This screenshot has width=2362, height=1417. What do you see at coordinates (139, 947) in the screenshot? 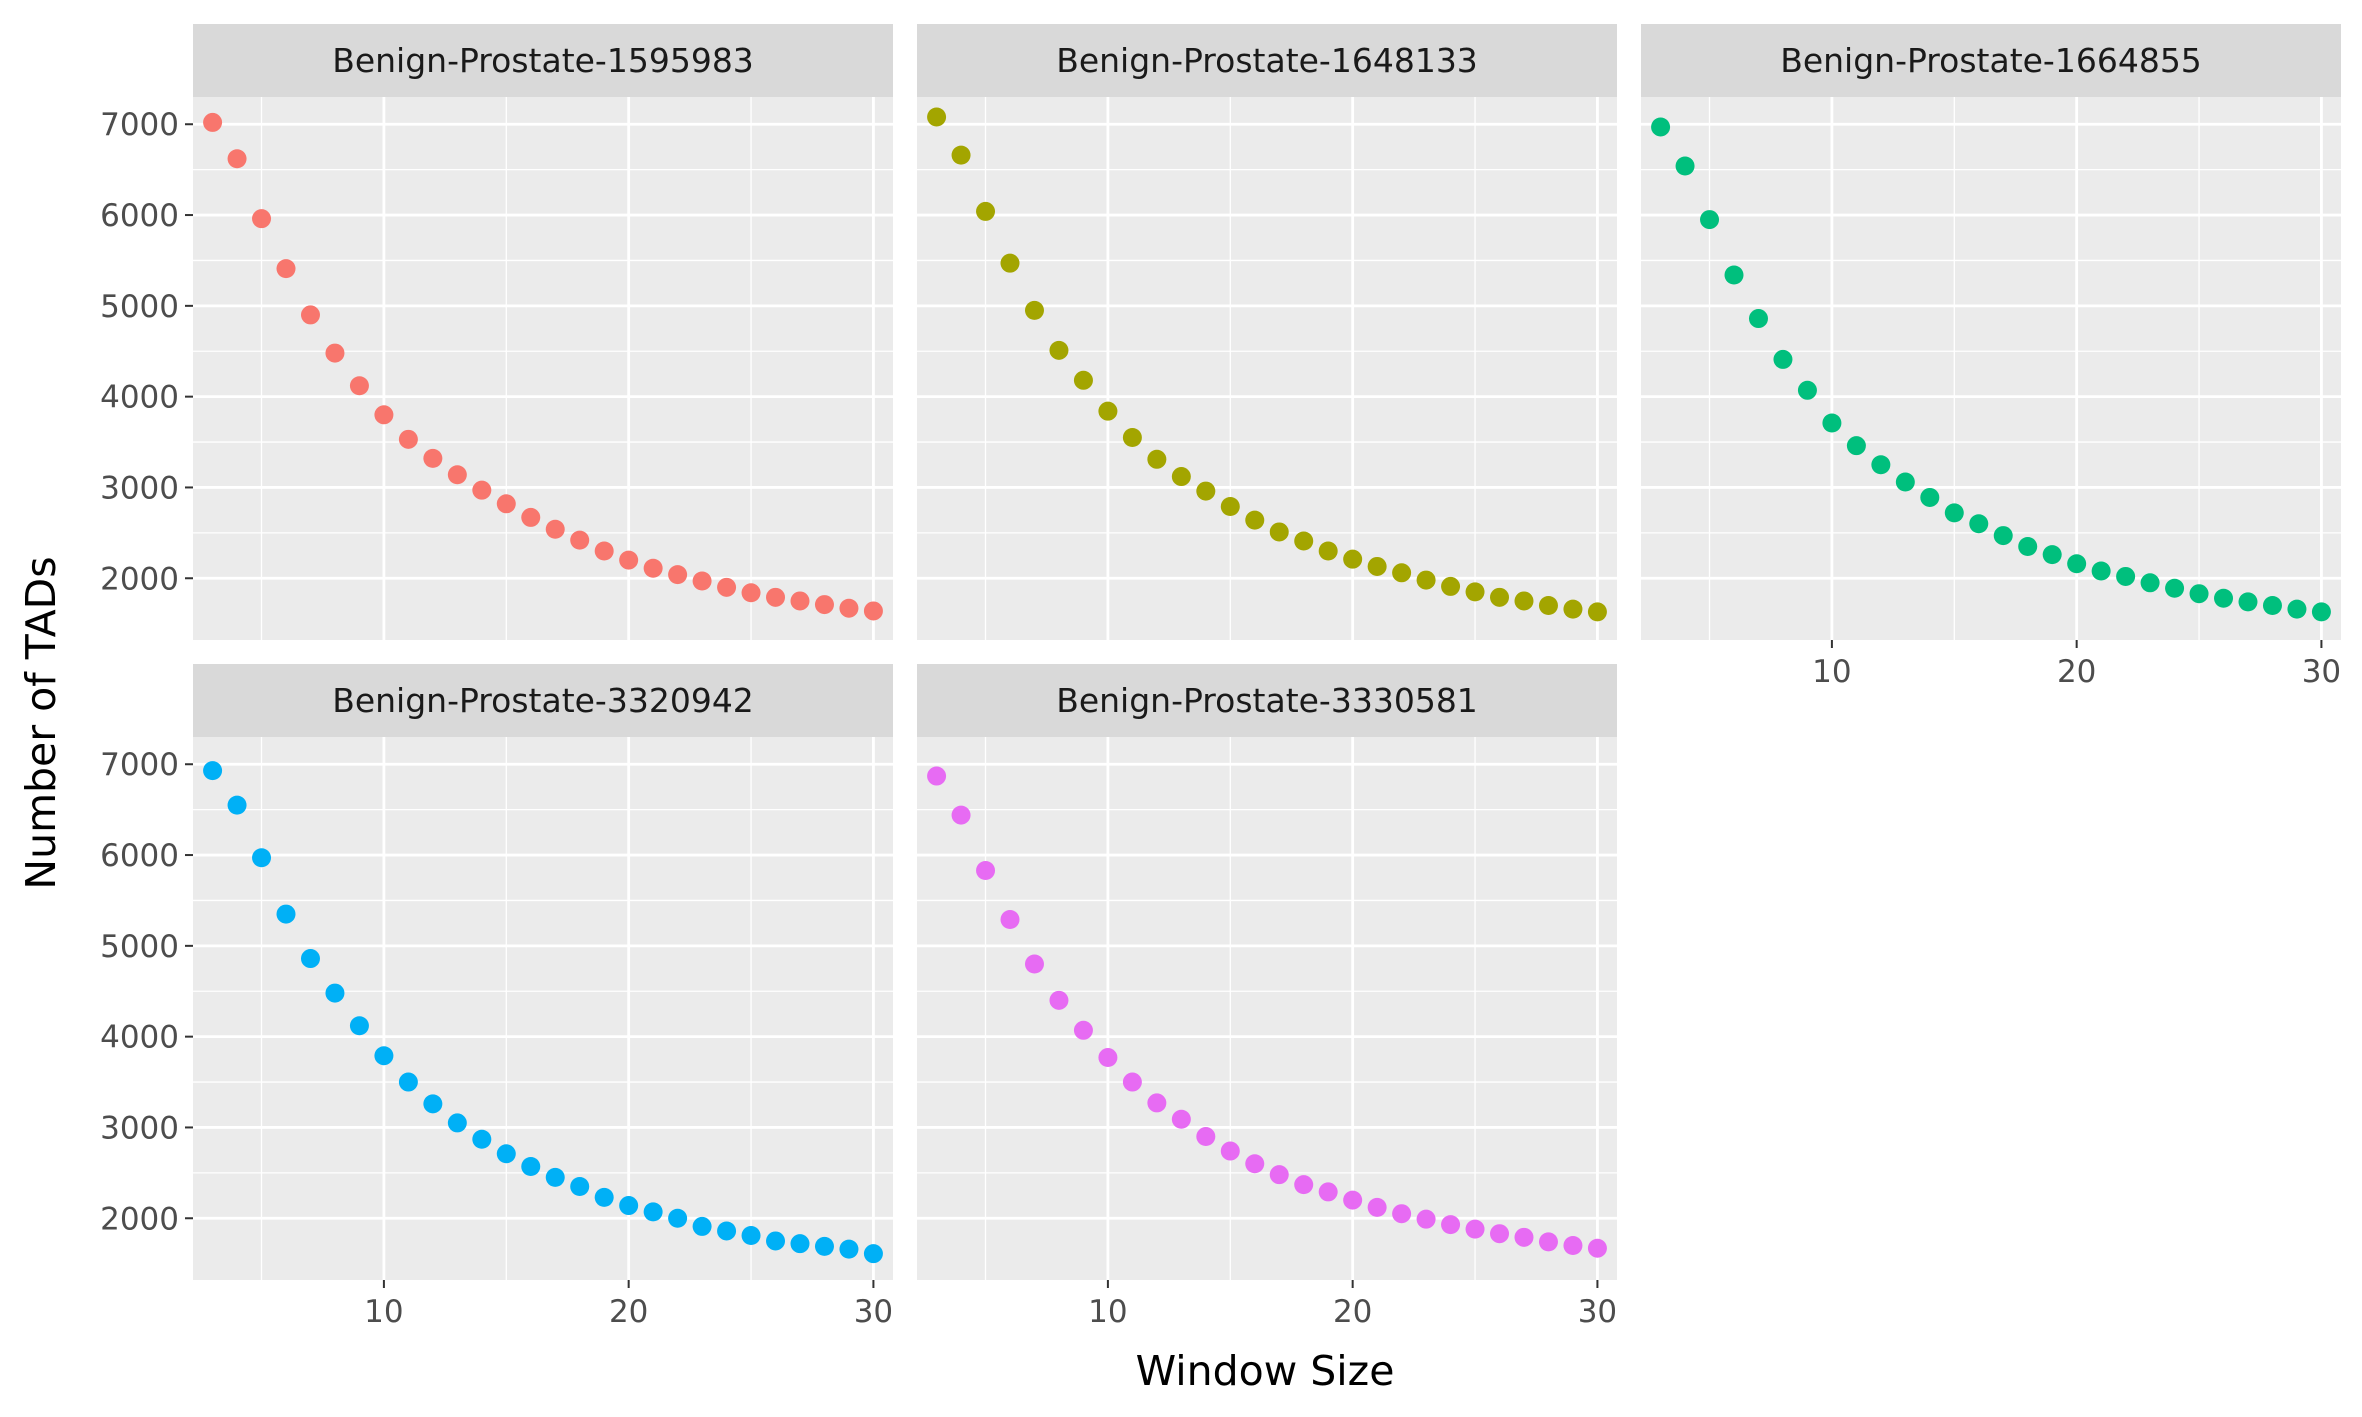
I see `y-tick-label: 5000` at bounding box center [139, 947].